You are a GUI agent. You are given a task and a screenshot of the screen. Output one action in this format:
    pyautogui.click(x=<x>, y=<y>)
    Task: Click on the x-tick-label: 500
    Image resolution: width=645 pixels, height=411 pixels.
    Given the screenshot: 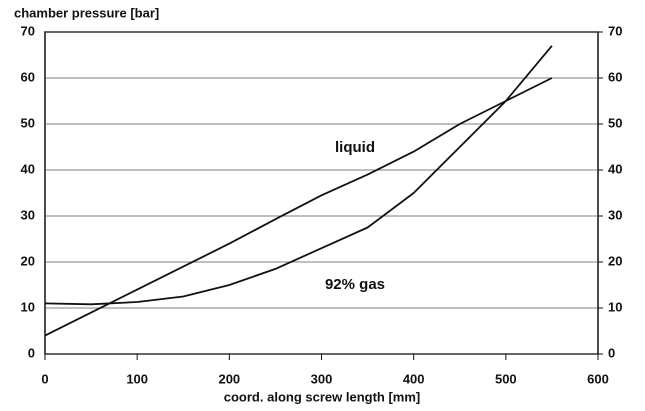 What is the action you would take?
    pyautogui.click(x=506, y=378)
    